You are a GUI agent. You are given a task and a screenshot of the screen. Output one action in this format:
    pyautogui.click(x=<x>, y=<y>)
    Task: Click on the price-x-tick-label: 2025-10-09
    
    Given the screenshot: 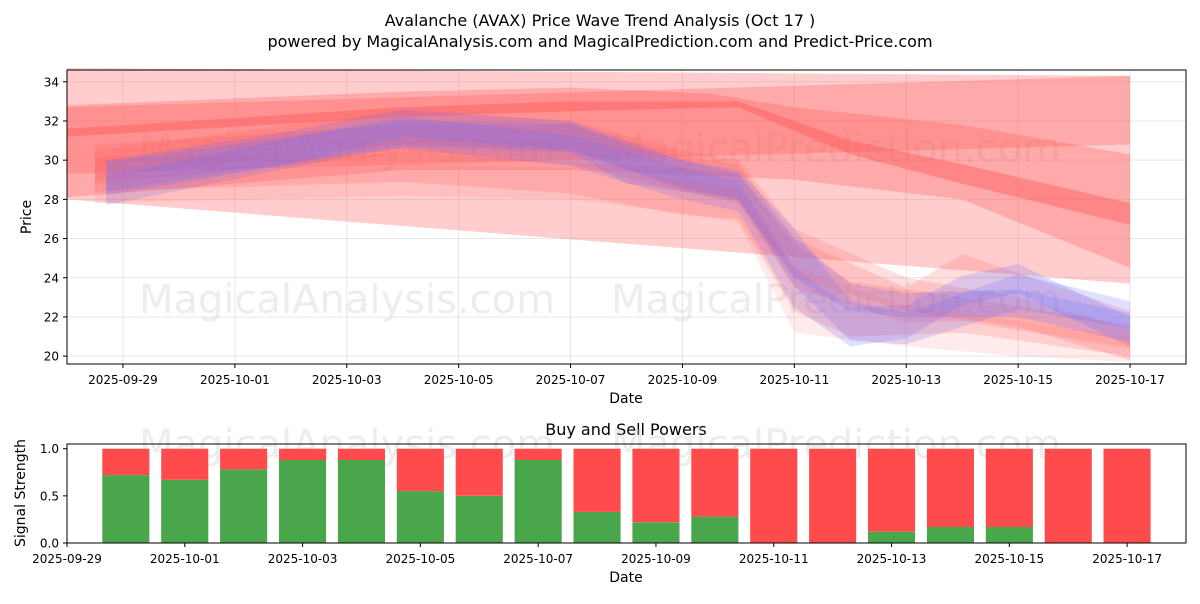 What is the action you would take?
    pyautogui.click(x=683, y=380)
    